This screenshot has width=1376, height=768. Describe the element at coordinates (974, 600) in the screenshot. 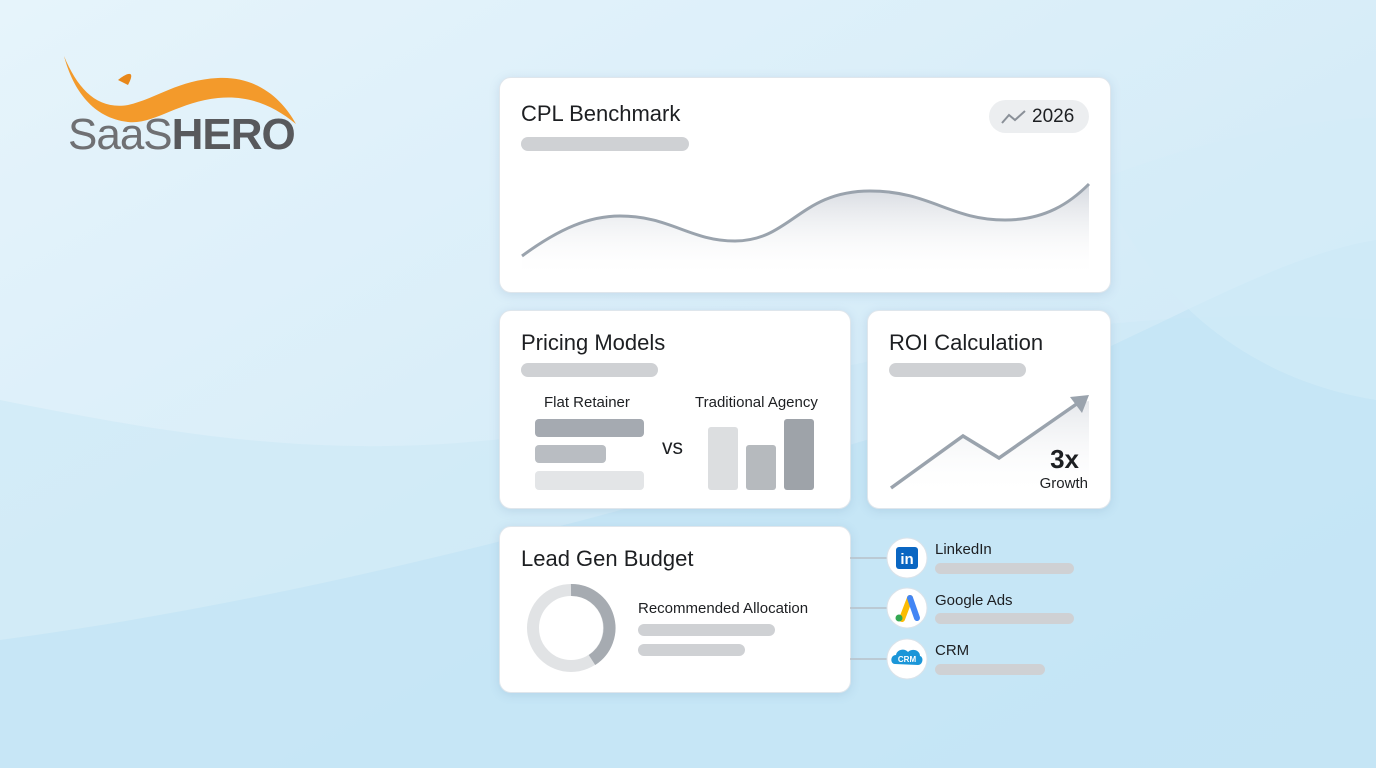

I see `integration-name: Google Ads` at that location.